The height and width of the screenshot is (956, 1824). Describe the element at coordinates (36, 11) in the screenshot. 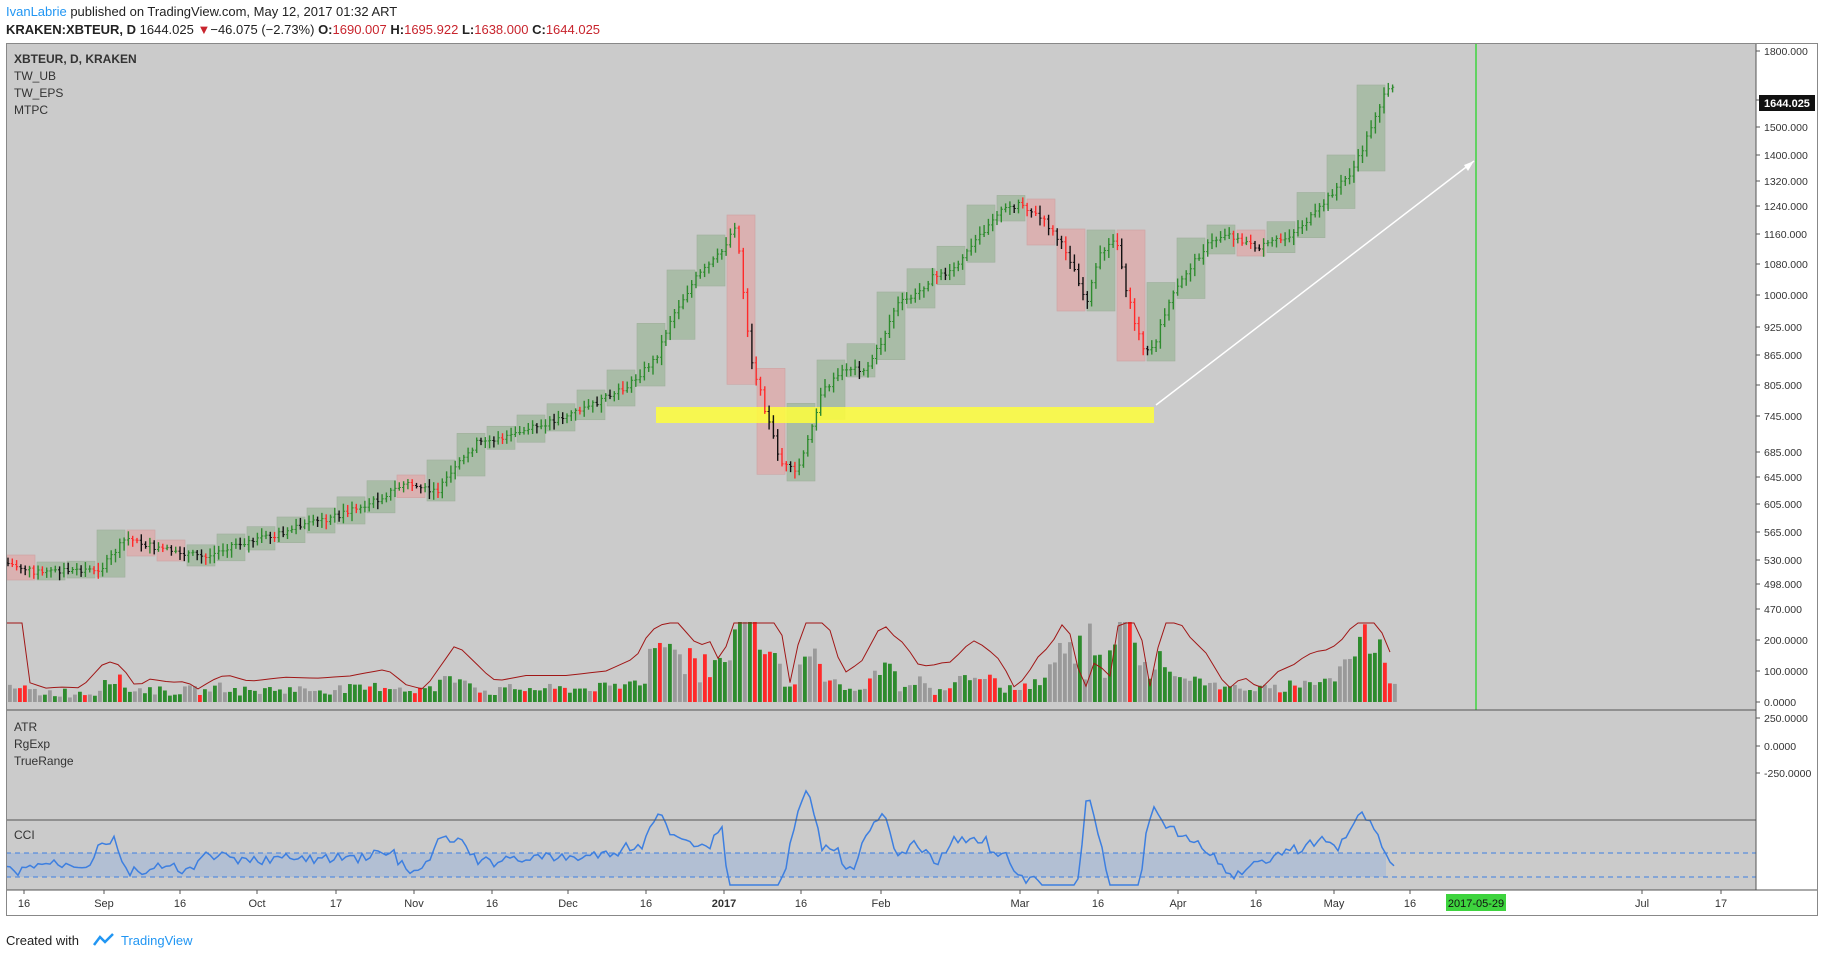

I see `author-link: IvanLabrie` at that location.